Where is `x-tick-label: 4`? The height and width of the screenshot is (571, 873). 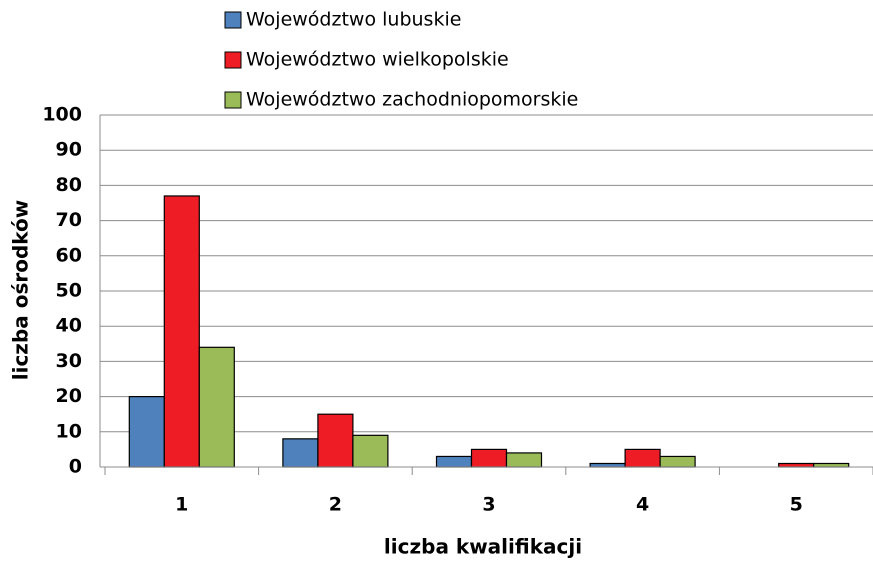 x-tick-label: 4 is located at coordinates (642, 505).